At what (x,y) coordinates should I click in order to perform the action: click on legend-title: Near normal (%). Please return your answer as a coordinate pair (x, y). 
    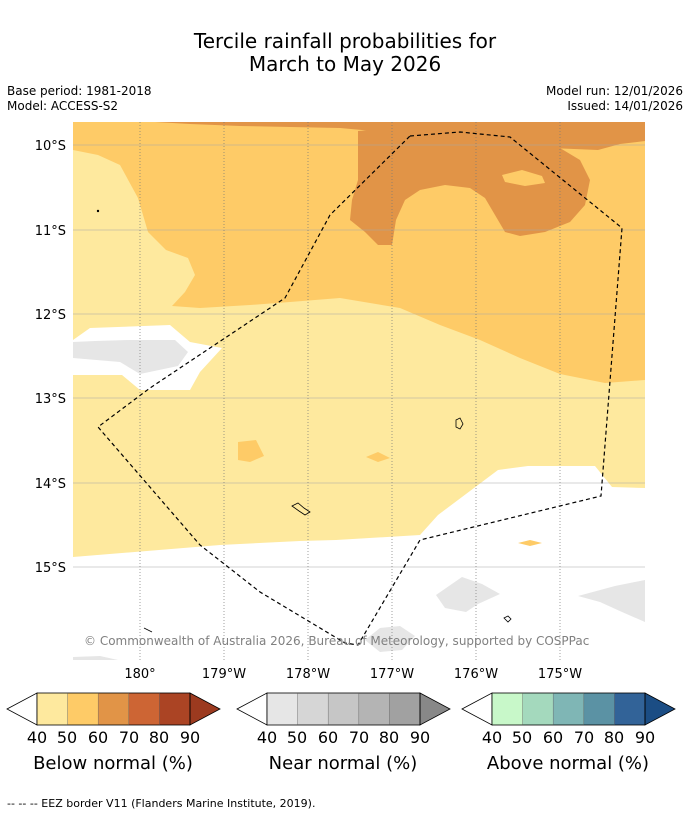
    Looking at the image, I should click on (343, 763).